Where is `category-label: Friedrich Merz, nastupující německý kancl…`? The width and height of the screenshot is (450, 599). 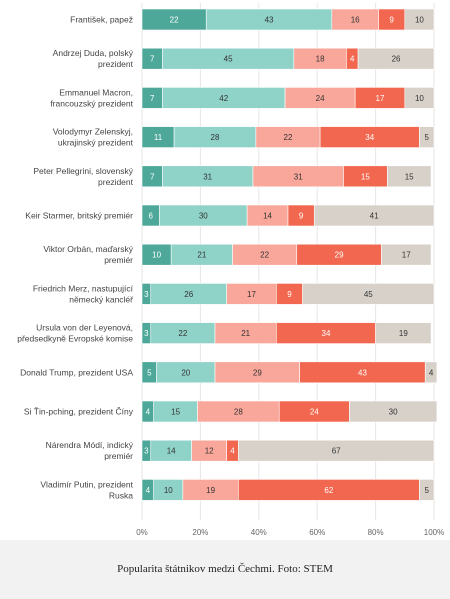
category-label: Friedrich Merz, nastupující německý kancl… is located at coordinates (83, 293).